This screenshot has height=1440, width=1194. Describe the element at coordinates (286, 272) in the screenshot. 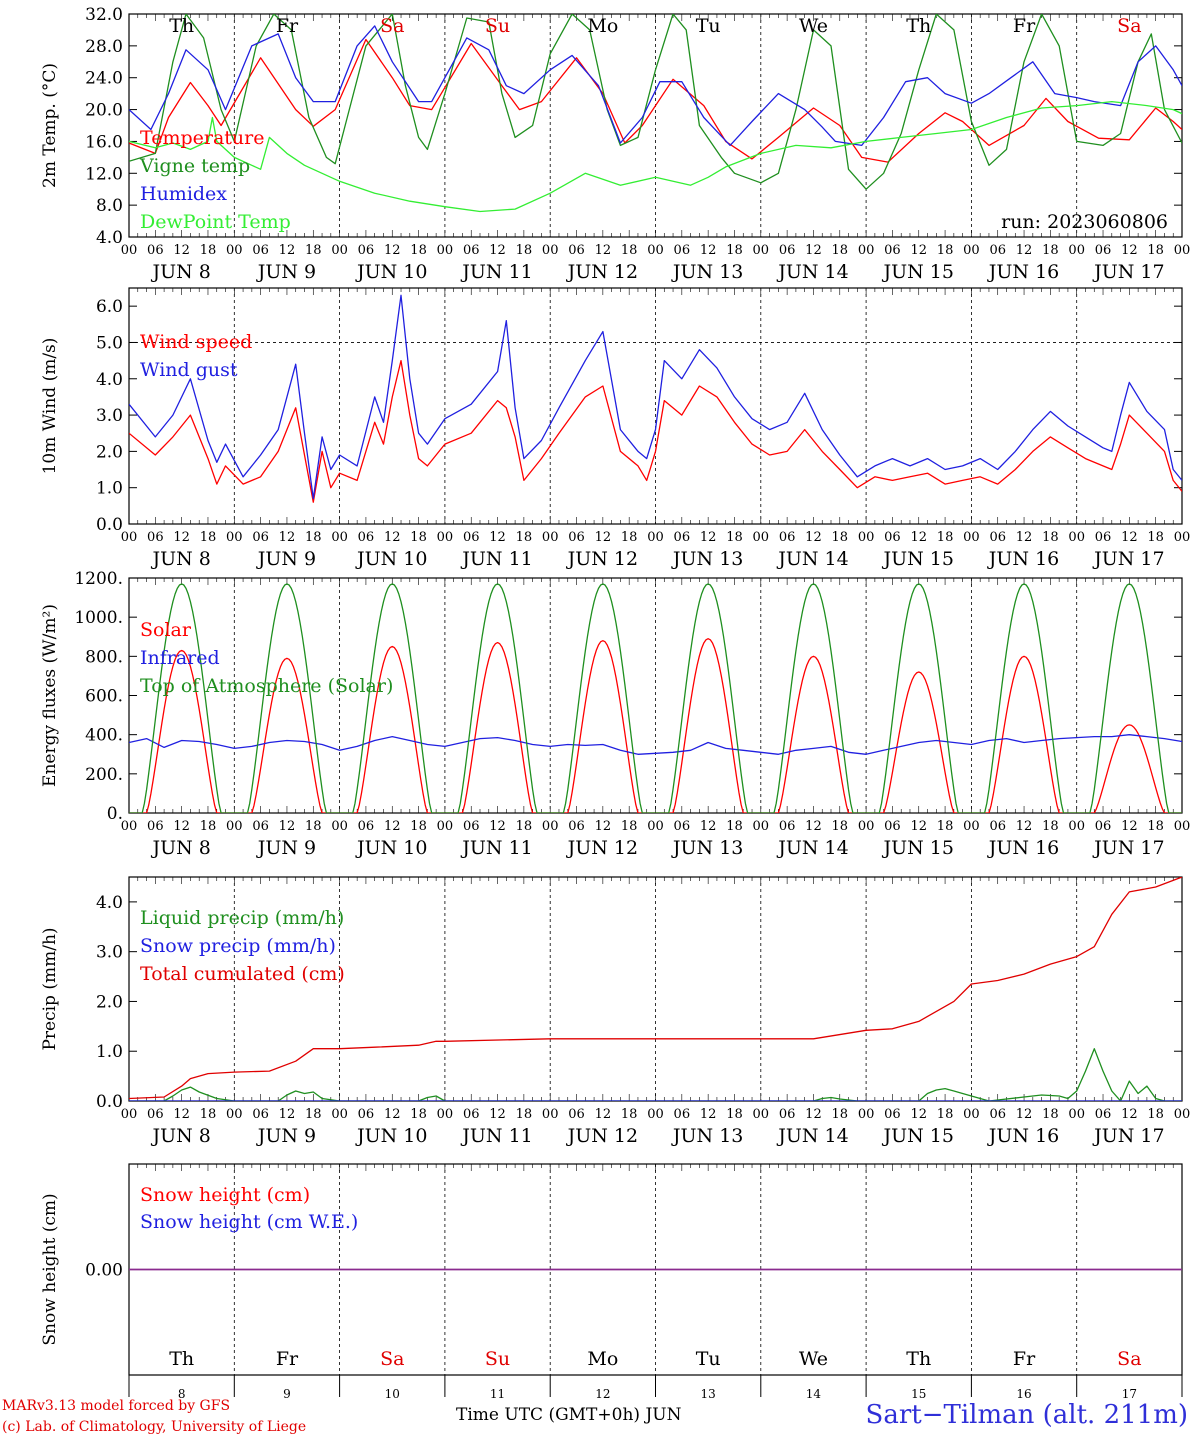

I see `date-label: JUN 9` at that location.